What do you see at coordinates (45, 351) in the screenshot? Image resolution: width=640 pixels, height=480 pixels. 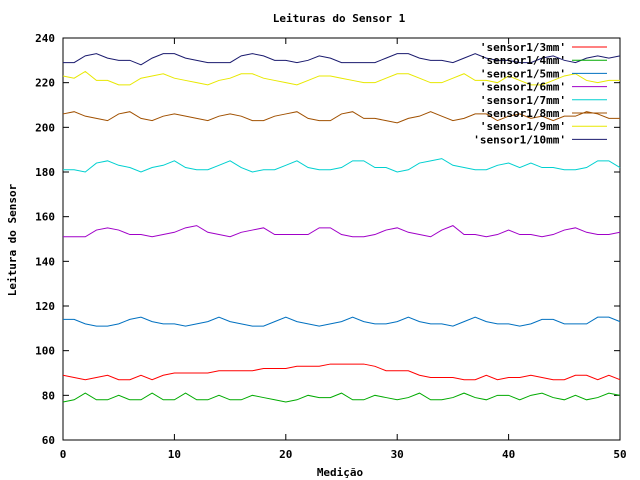 I see `y-tick-label: 100` at bounding box center [45, 351].